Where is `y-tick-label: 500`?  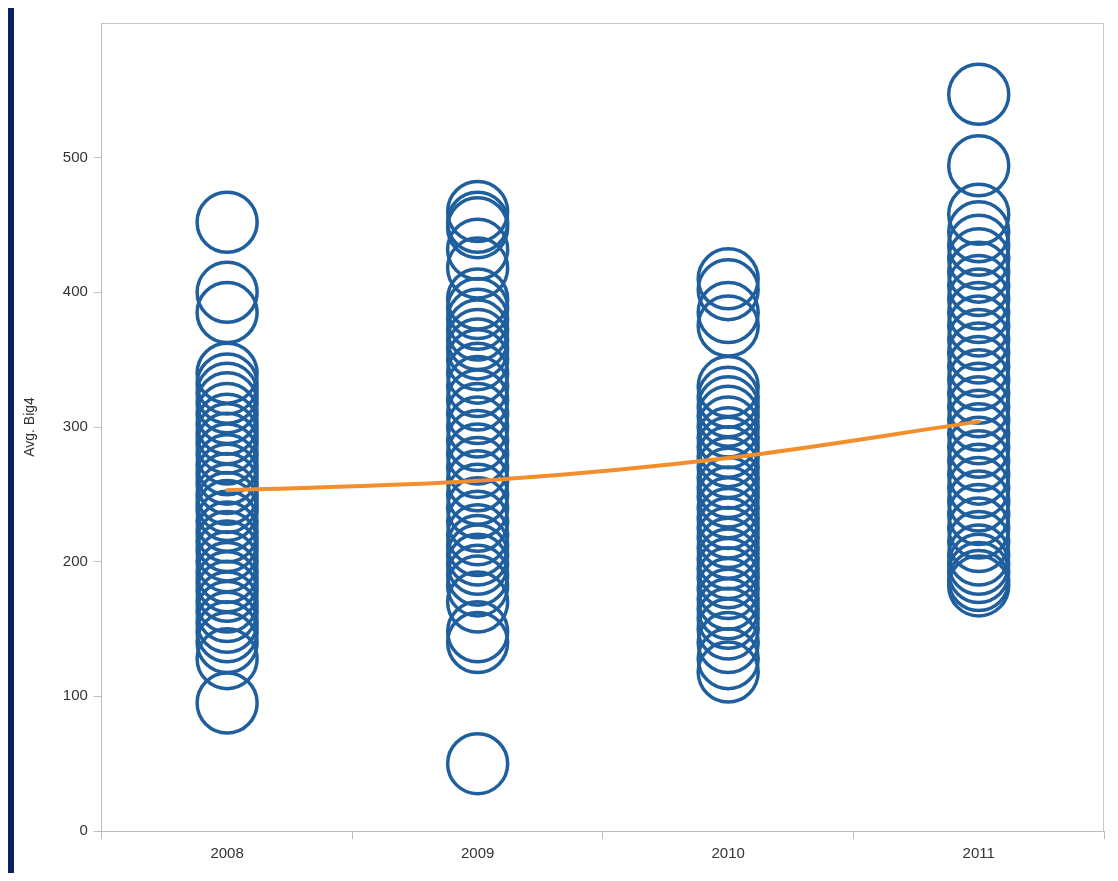 y-tick-label: 500 is located at coordinates (75, 156).